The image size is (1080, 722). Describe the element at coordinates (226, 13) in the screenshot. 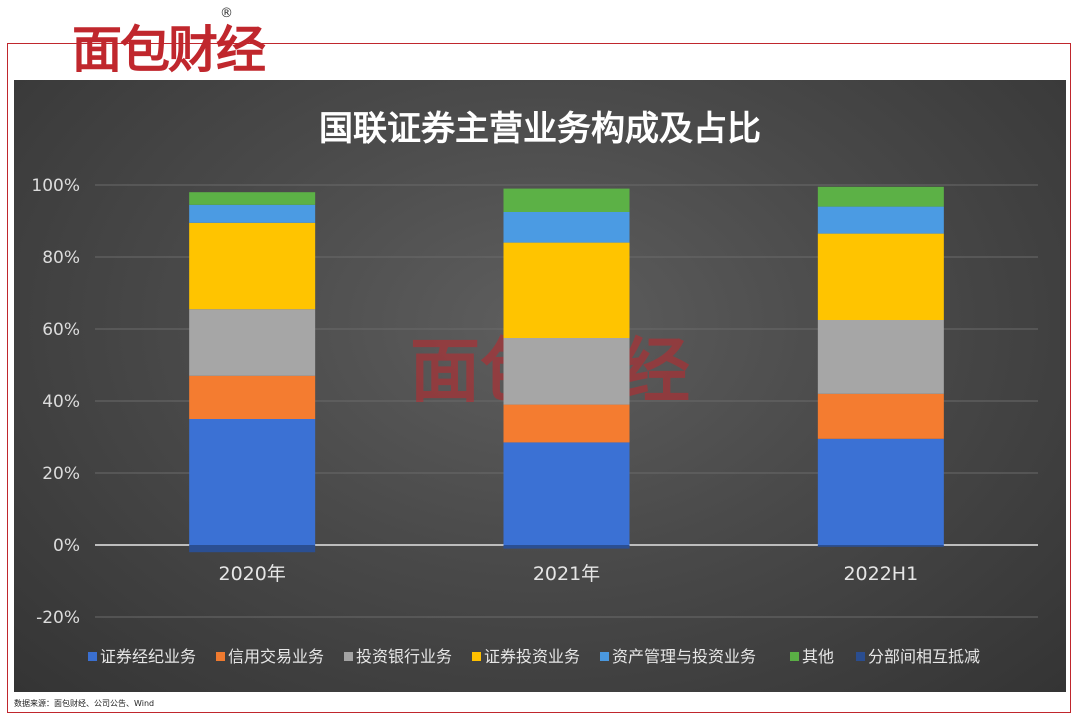

I see `registered-mark: ®` at that location.